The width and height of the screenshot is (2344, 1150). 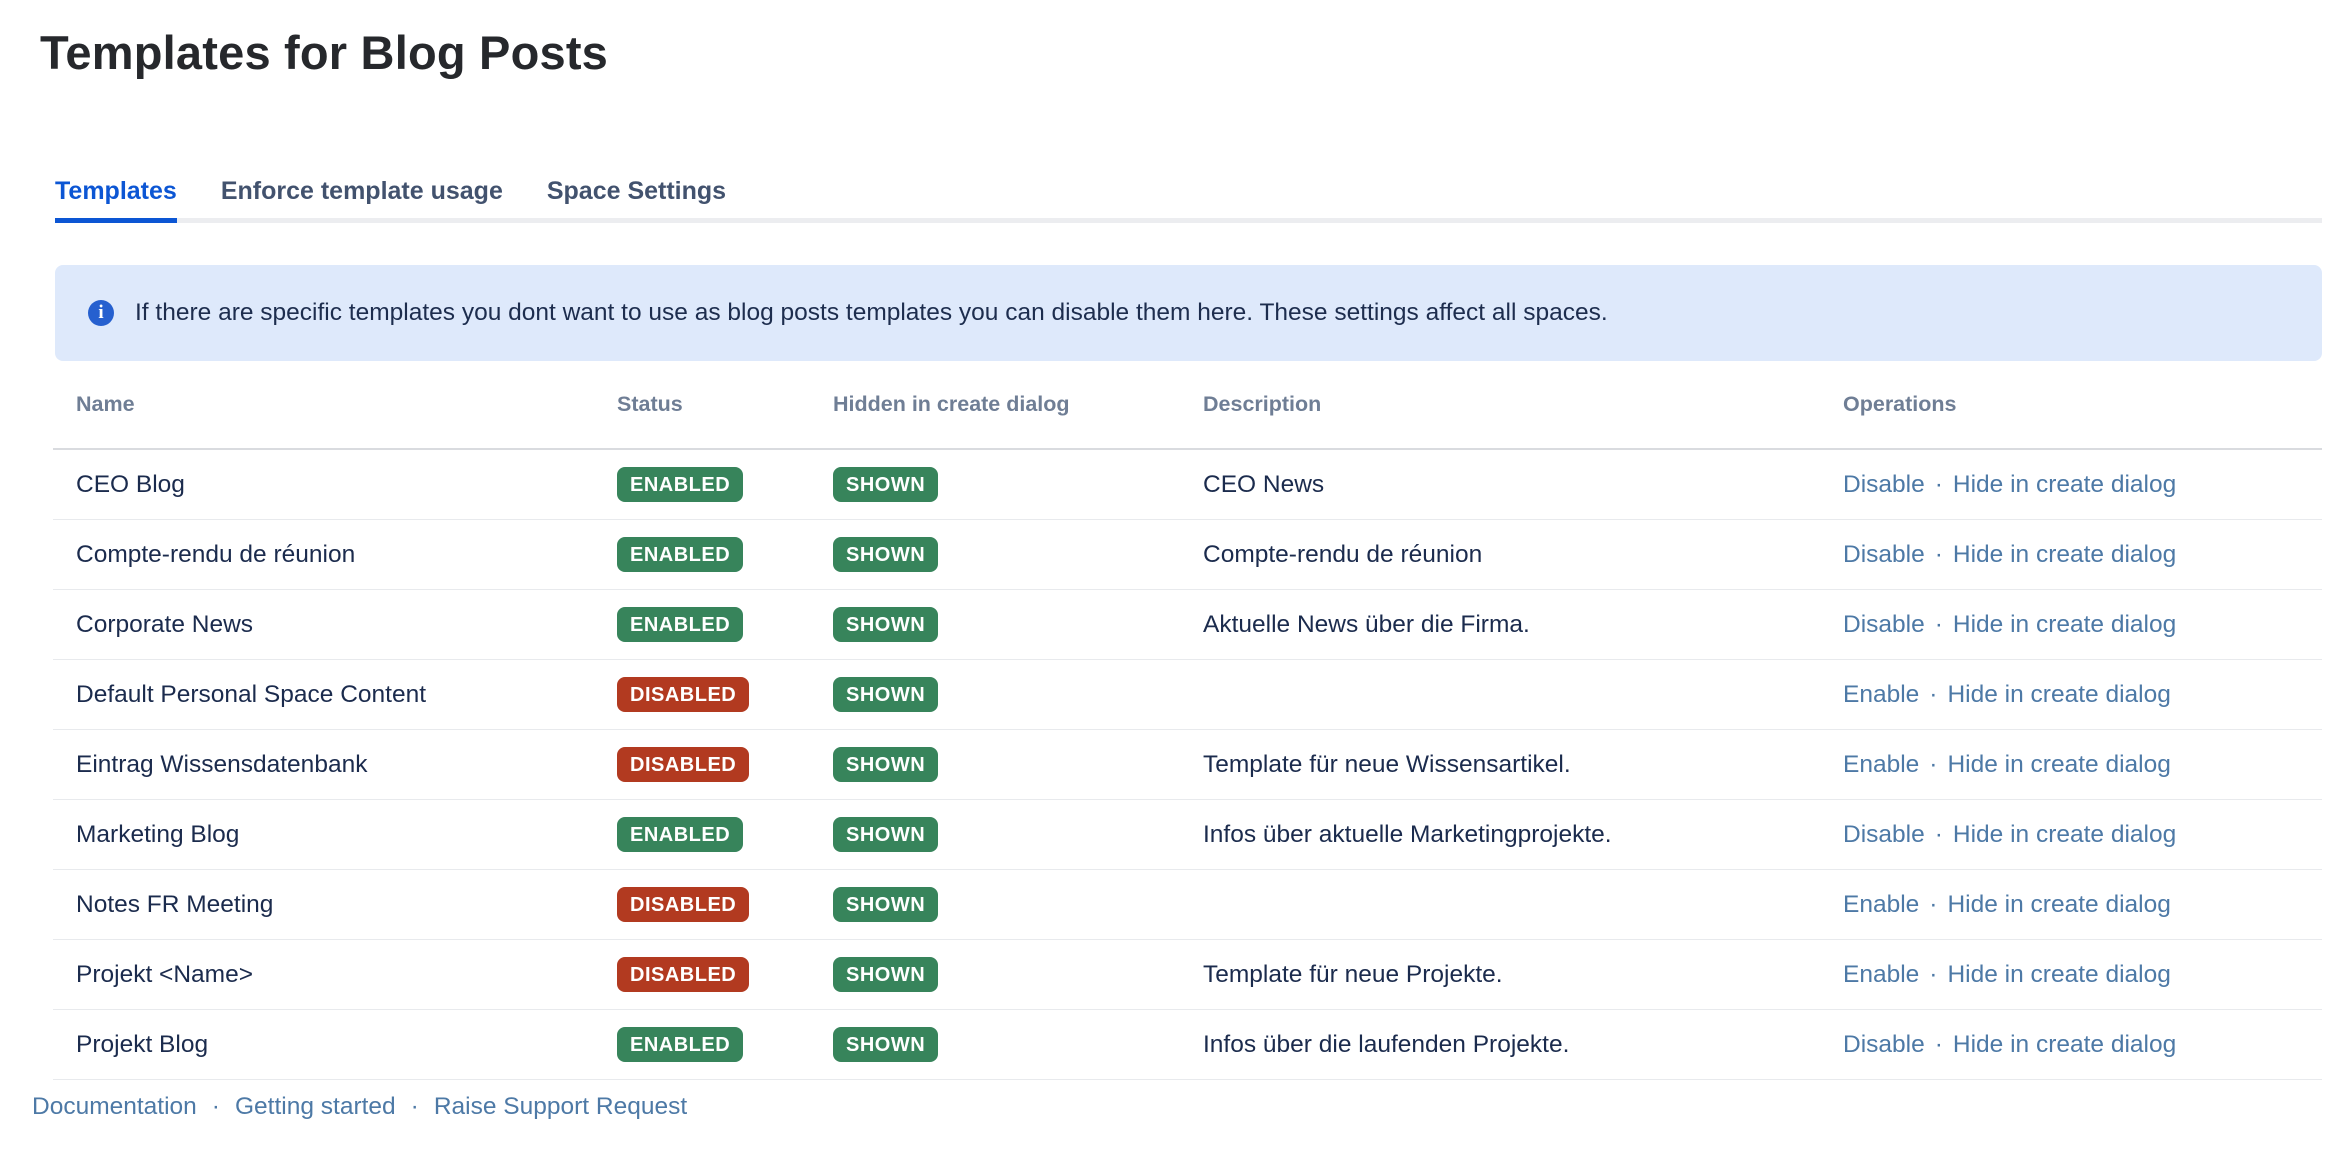 I want to click on page-title: Templates for Blog Posts, so click(x=324, y=52).